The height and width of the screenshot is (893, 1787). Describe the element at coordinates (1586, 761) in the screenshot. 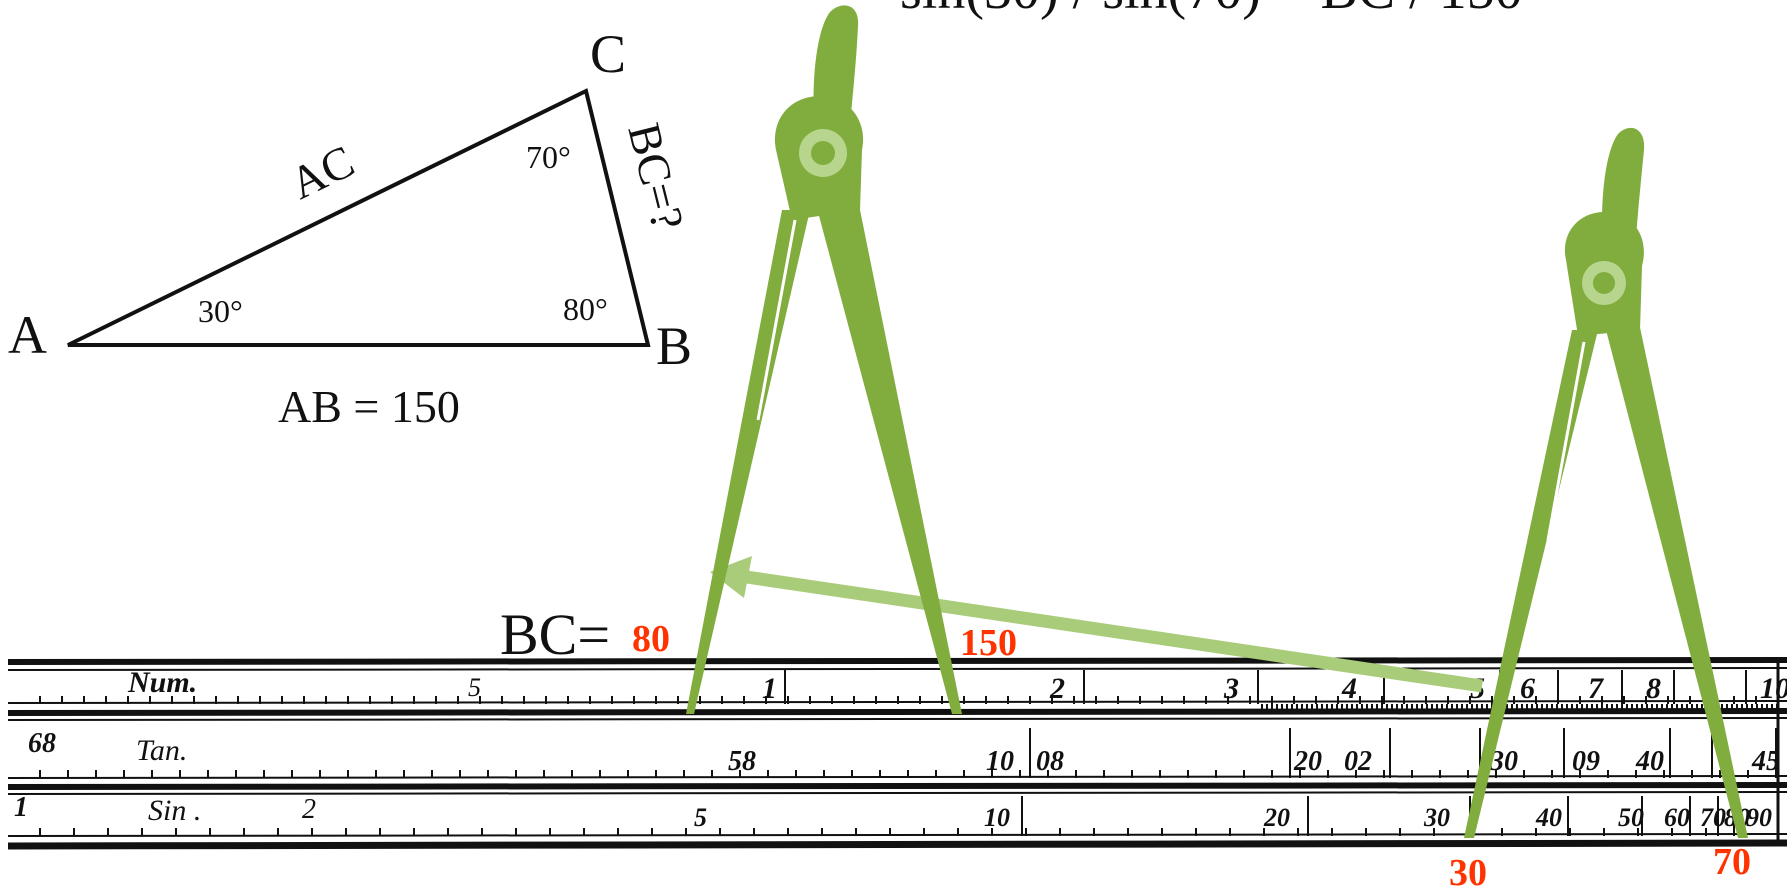

I see `tan-tick-09: 09` at that location.